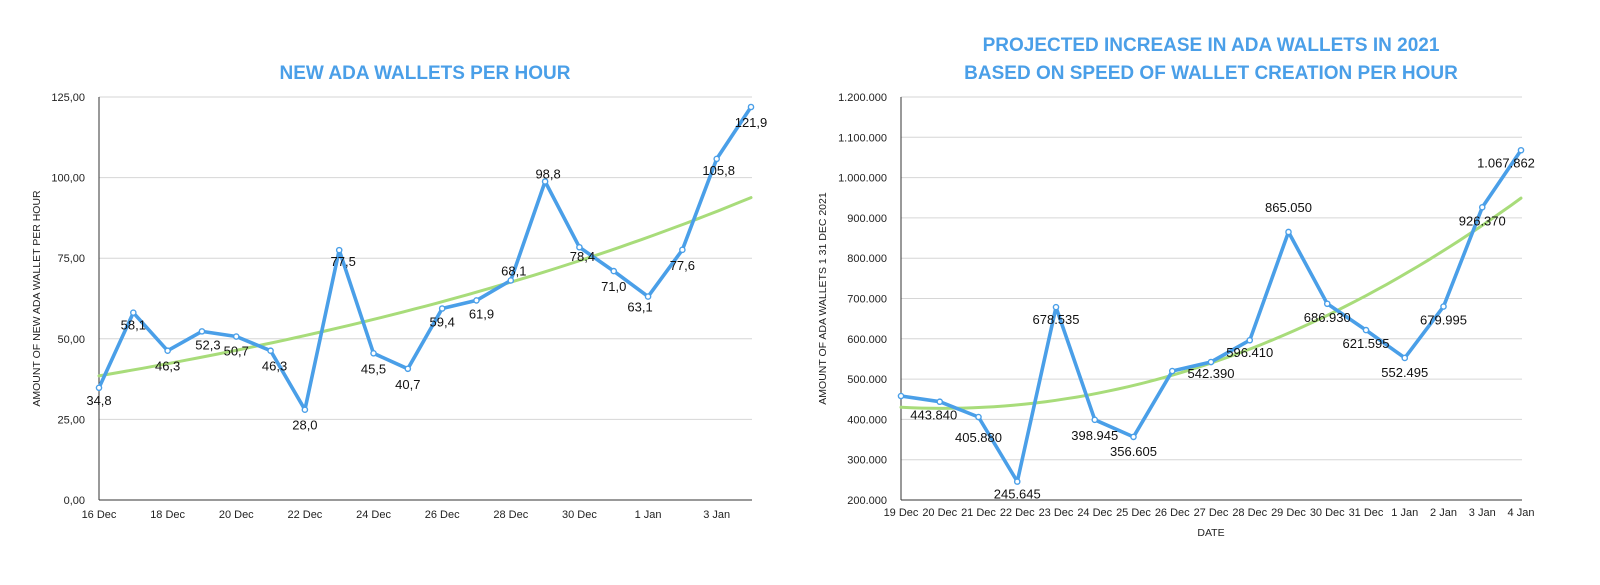 The image size is (1600, 585). Describe the element at coordinates (867, 219) in the screenshot. I see `y-tick-label: 900.000` at that location.